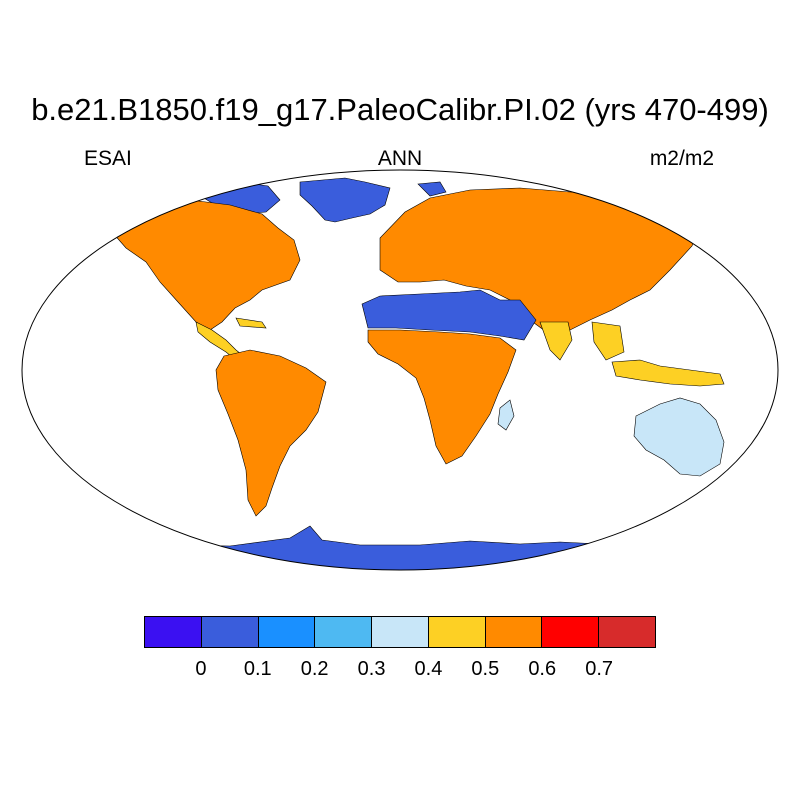 This screenshot has height=800, width=800. Describe the element at coordinates (449, 315) in the screenshot. I see `sahara-arabia` at that location.